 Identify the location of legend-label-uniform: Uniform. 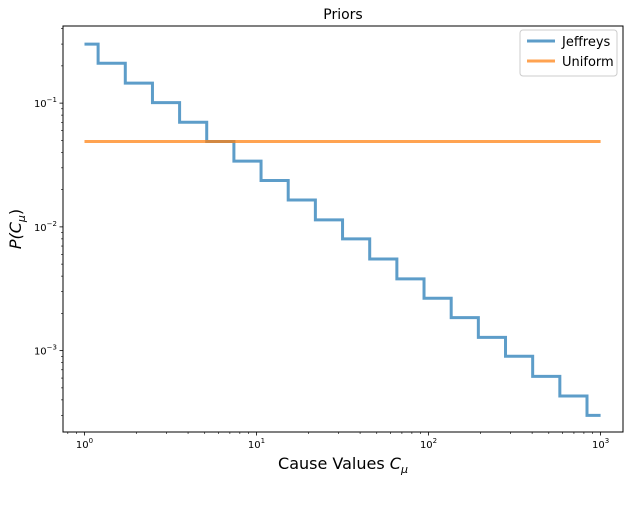
(588, 62).